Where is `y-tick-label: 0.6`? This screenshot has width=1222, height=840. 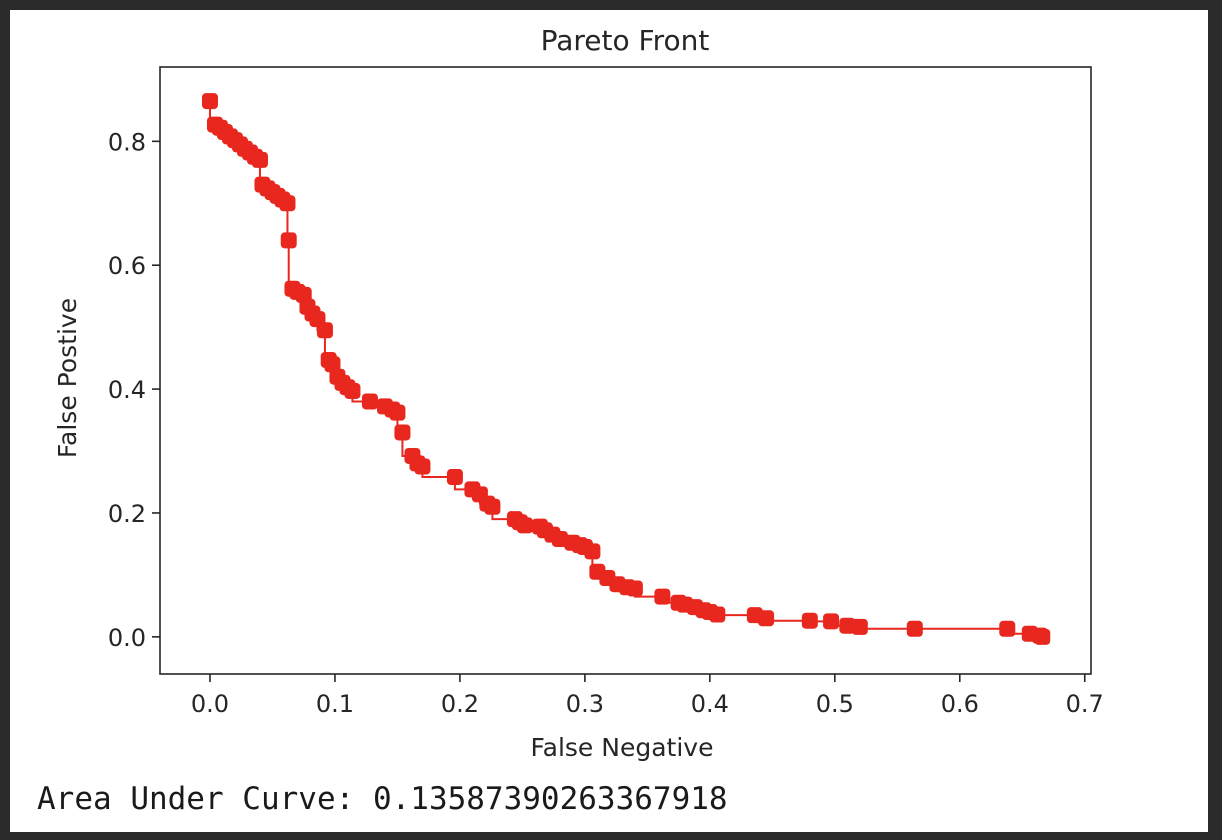
y-tick-label: 0.6 is located at coordinates (127, 266).